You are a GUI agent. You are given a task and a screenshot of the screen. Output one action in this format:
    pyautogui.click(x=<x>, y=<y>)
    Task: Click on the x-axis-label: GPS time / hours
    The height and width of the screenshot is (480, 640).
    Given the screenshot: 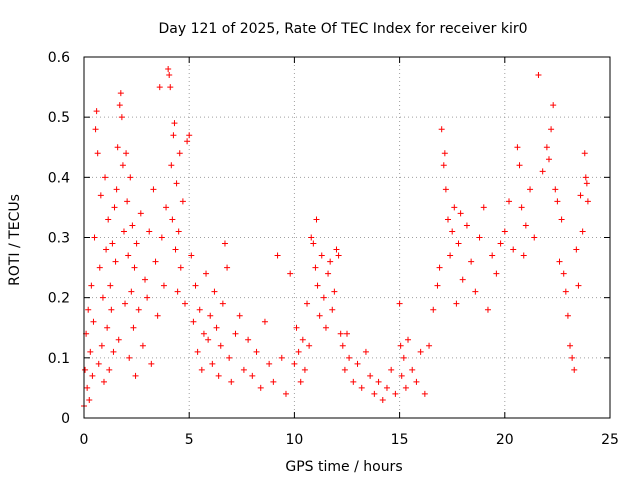 What is the action you would take?
    pyautogui.click(x=343, y=467)
    